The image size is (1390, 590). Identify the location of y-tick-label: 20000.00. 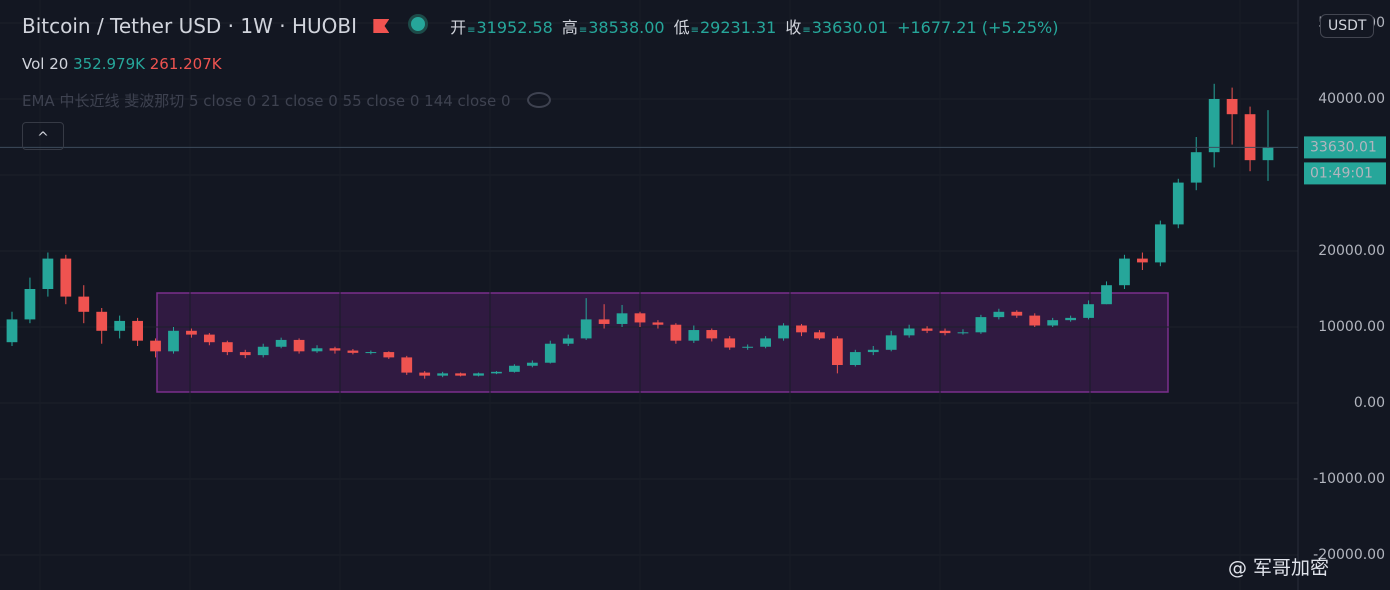
(1351, 251).